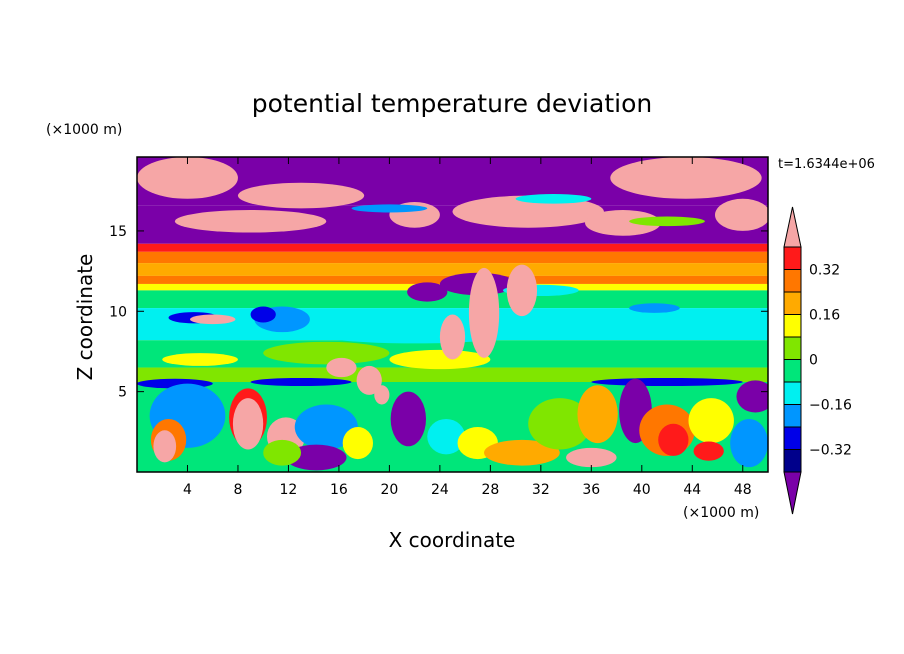  What do you see at coordinates (824, 271) in the screenshot?
I see `colorbar-label: 0.32` at bounding box center [824, 271].